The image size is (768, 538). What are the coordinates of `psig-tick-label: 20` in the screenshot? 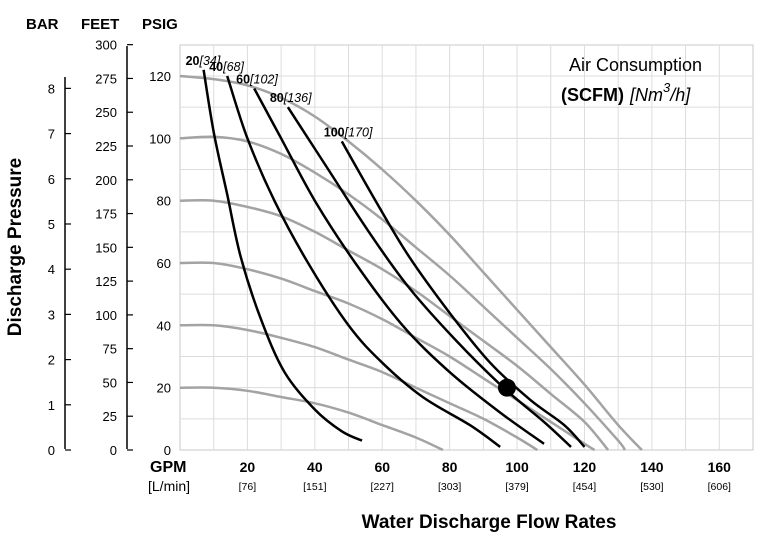 It's located at (164, 388).